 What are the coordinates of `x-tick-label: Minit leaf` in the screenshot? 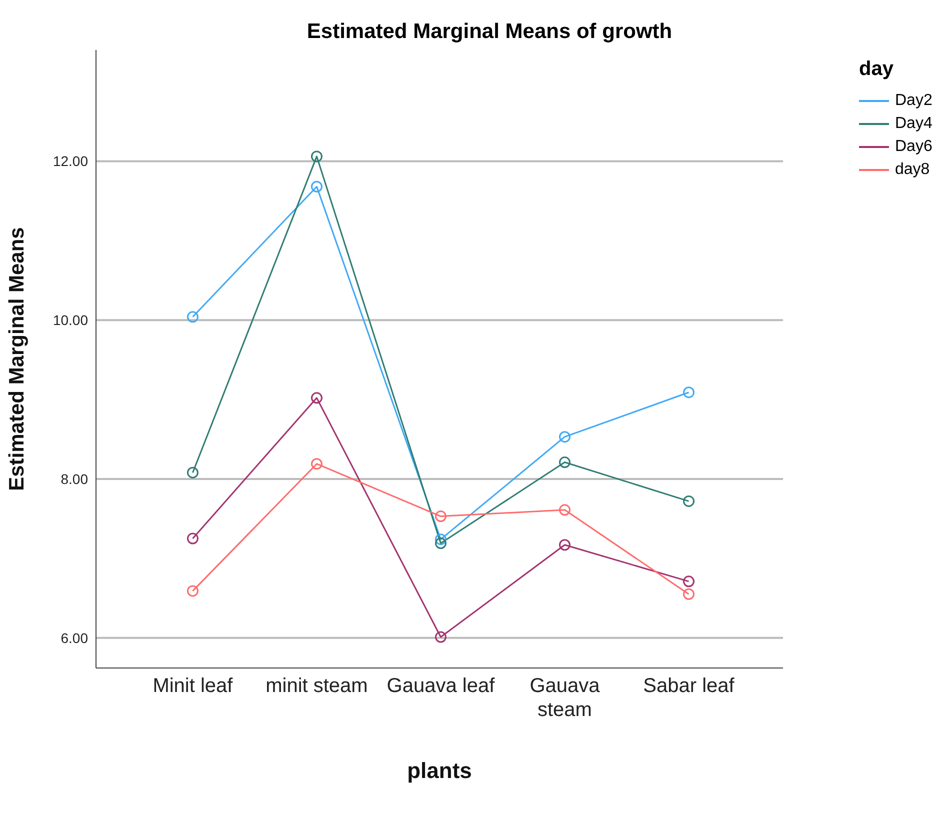 It's located at (193, 686).